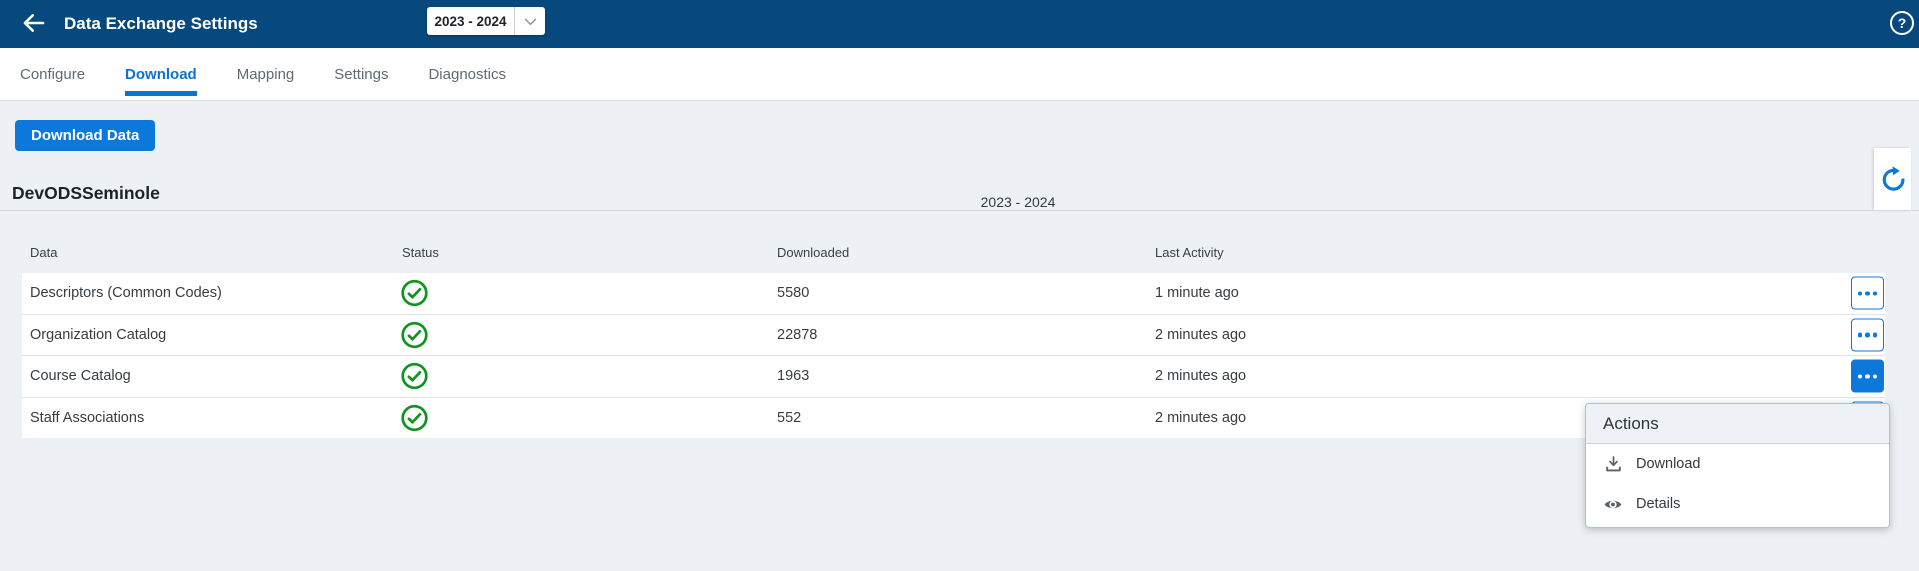  I want to click on table-row: Organization Catalog 22878 2 minutes ago, so click(953, 334).